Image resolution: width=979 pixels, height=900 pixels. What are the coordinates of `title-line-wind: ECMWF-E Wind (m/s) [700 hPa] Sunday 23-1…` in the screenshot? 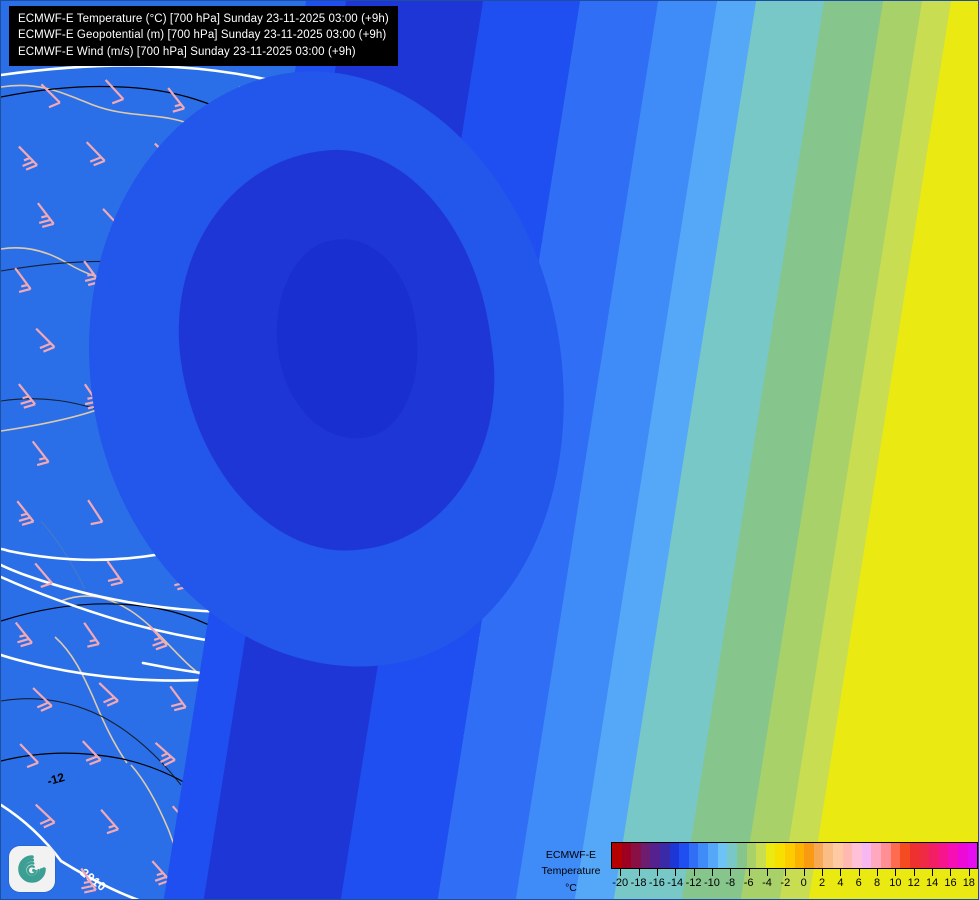 It's located at (187, 51).